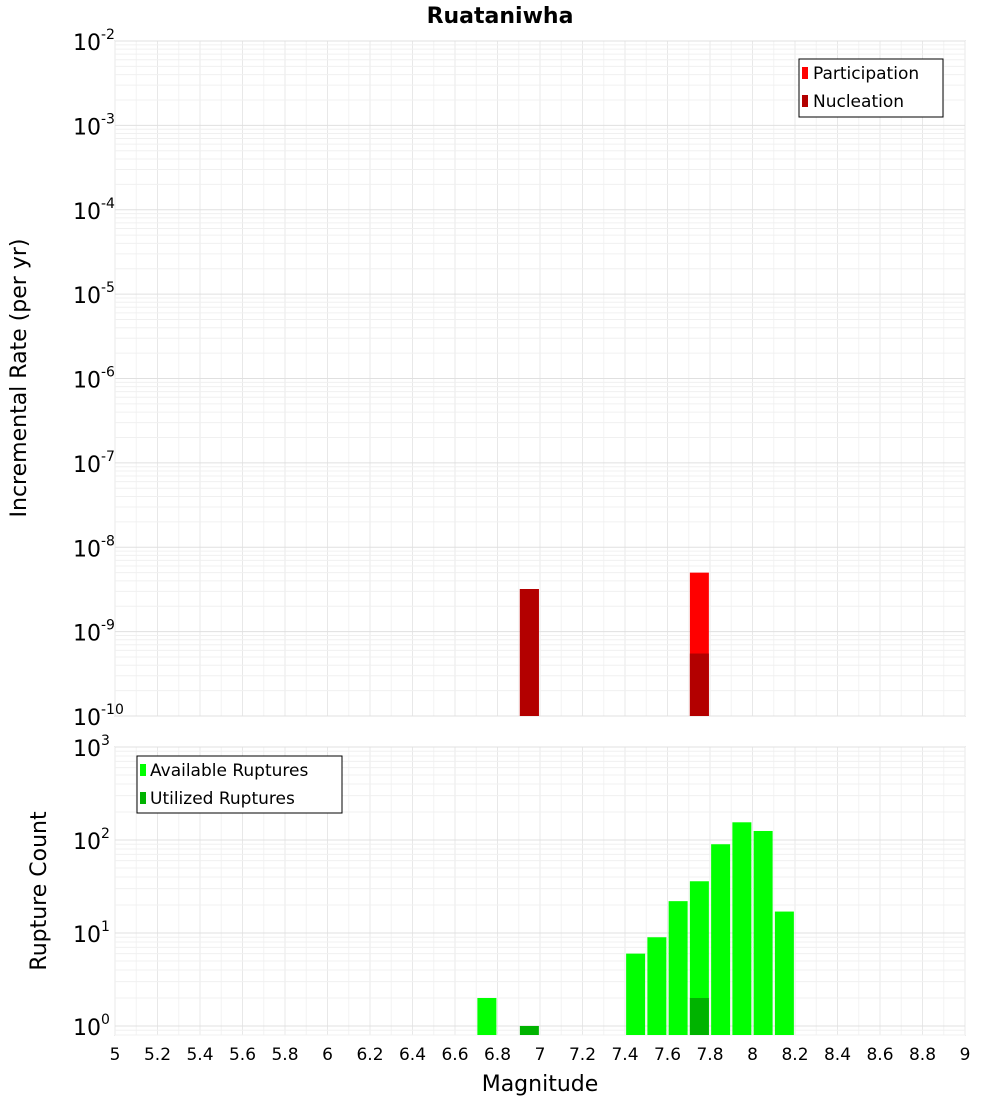 The height and width of the screenshot is (1100, 1000). What do you see at coordinates (91, 840) in the screenshot?
I see `bottom-y-tick-label: 10²` at bounding box center [91, 840].